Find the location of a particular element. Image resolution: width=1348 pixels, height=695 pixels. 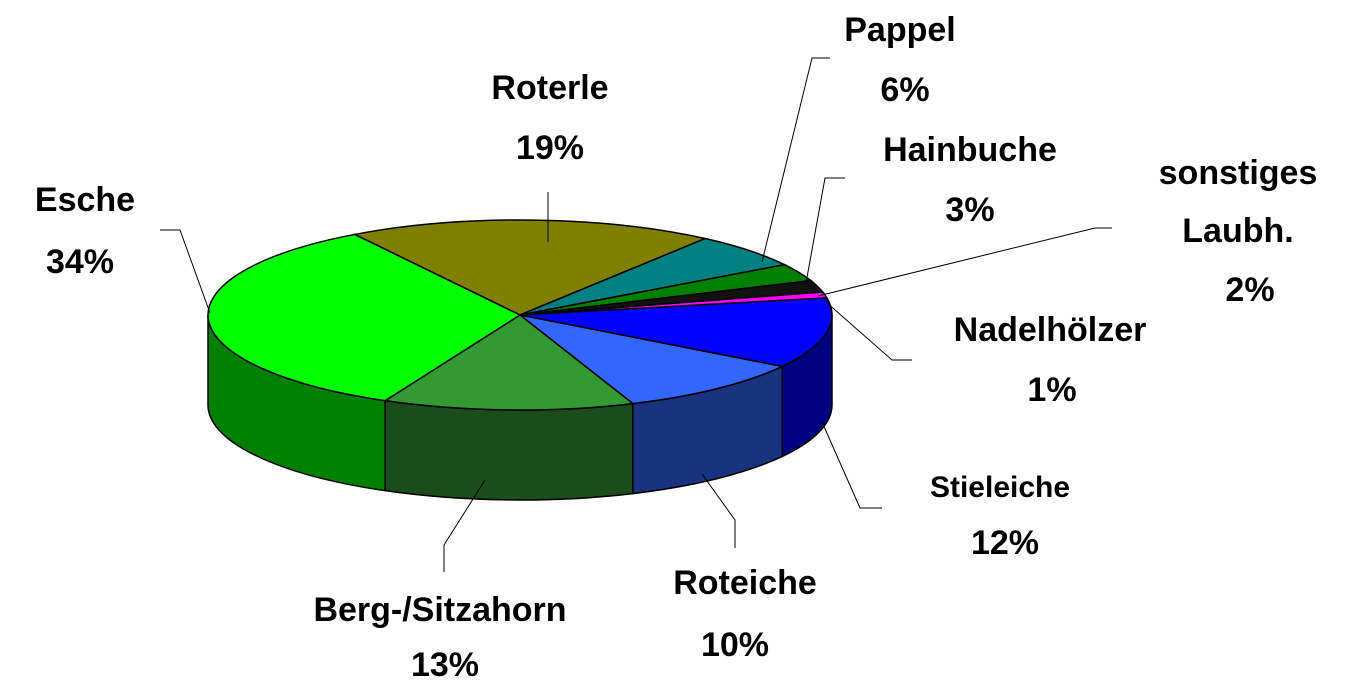

value-label: 10% is located at coordinates (735, 645).